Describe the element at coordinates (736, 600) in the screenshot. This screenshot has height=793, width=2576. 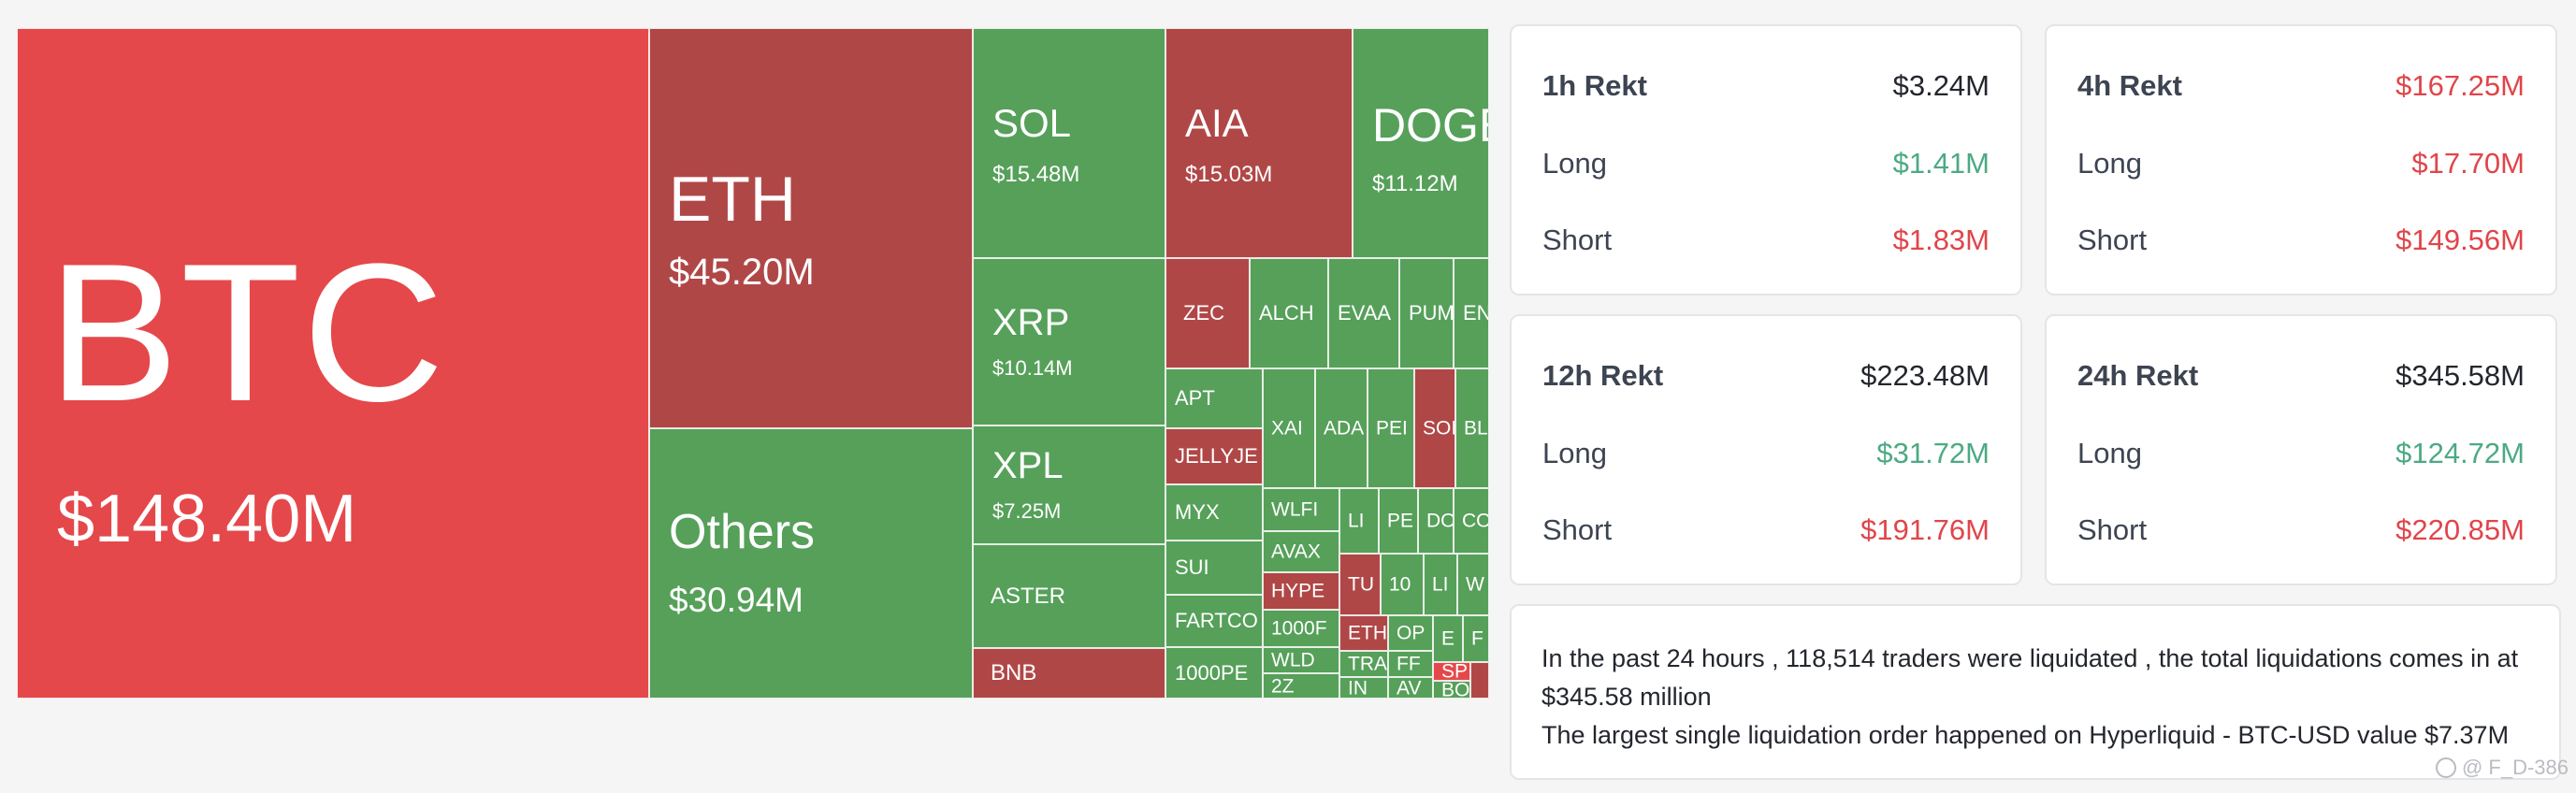
I see `tile-value: $30.94M` at that location.